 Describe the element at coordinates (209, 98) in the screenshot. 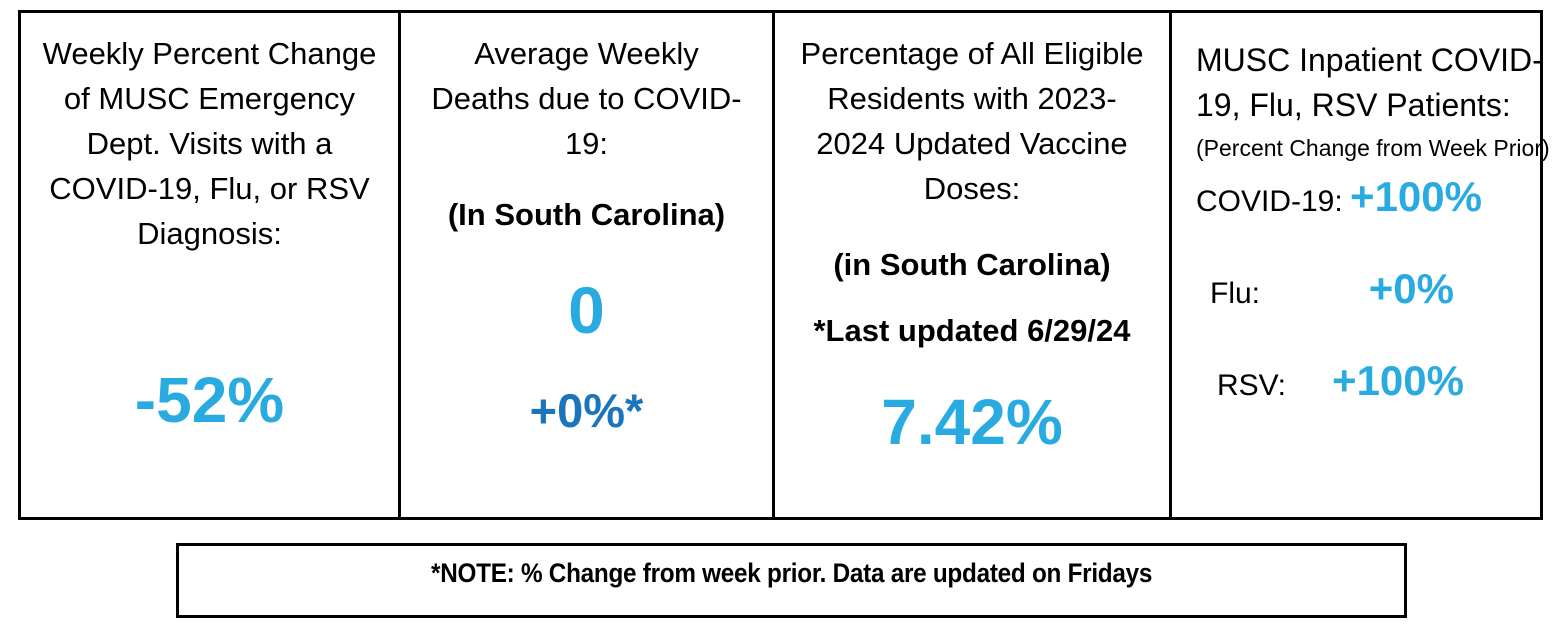

I see `title-line: of MUSC Emergency` at that location.